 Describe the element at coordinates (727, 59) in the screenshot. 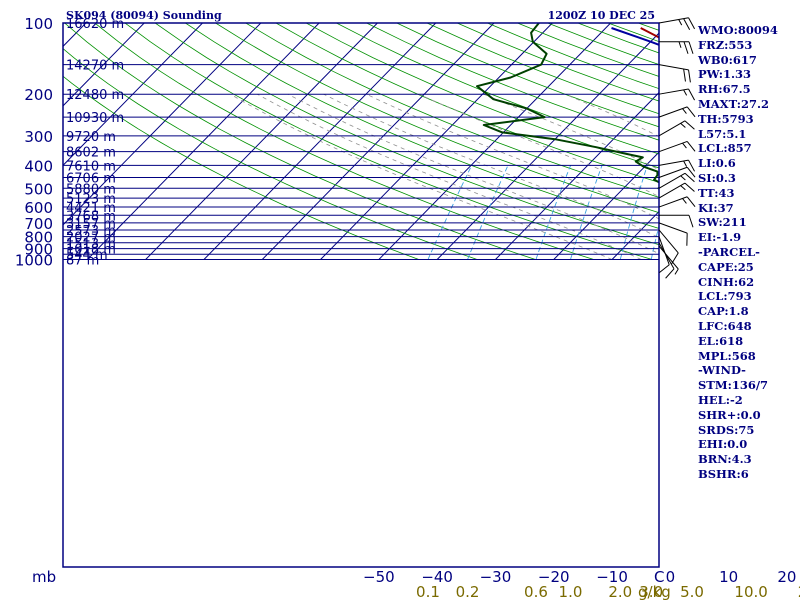

I see `index-line: WB0:617` at that location.